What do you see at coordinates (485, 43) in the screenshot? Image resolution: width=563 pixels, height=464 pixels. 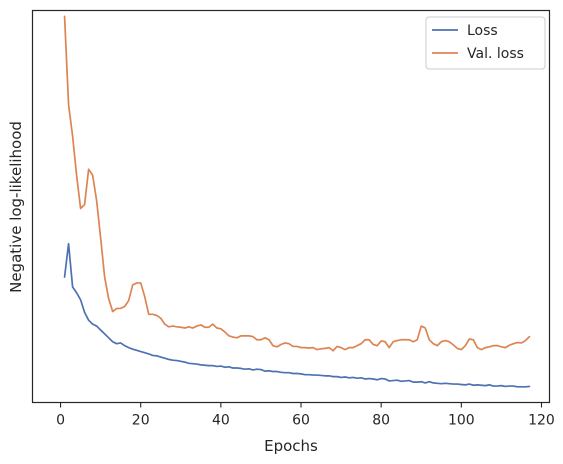 I see `legend: Loss Val. loss` at bounding box center [485, 43].